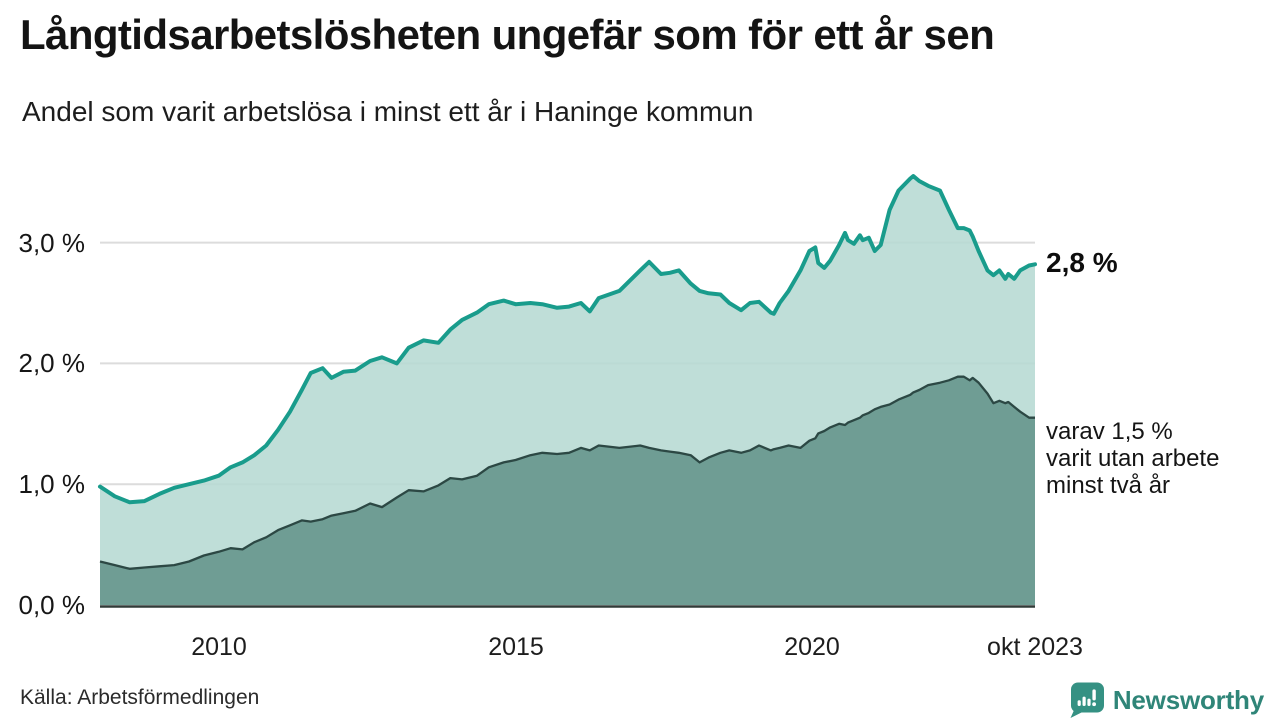 Image resolution: width=1280 pixels, height=720 pixels. Describe the element at coordinates (1094, 695) in the screenshot. I see `logo-exclamation-stem` at that location.